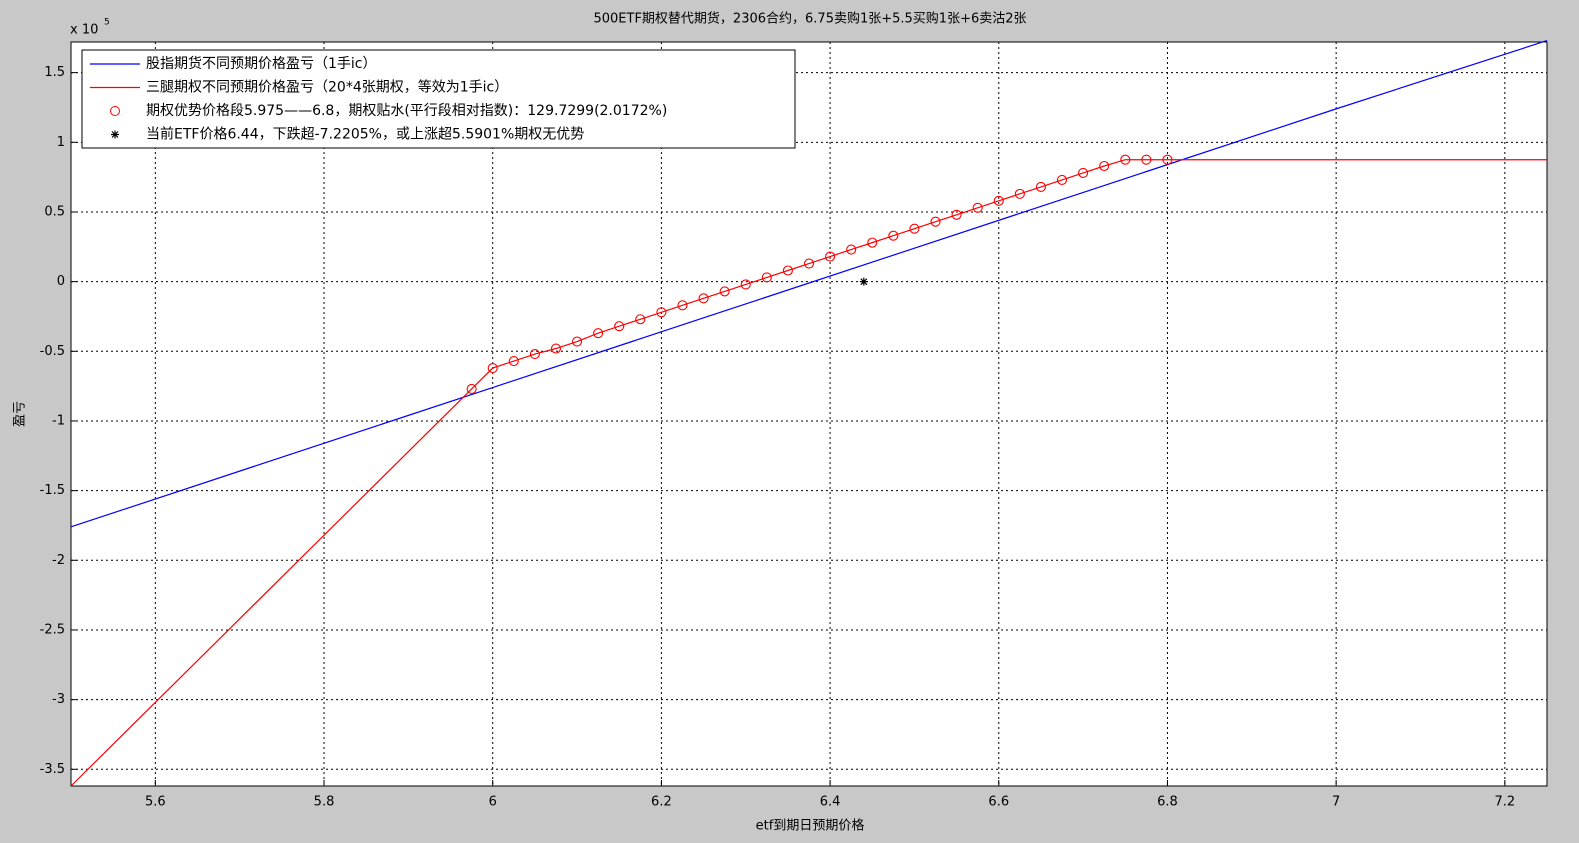 The width and height of the screenshot is (1579, 843). Describe the element at coordinates (810, 826) in the screenshot. I see `x-axis-label: etf到期日预期价格` at that location.